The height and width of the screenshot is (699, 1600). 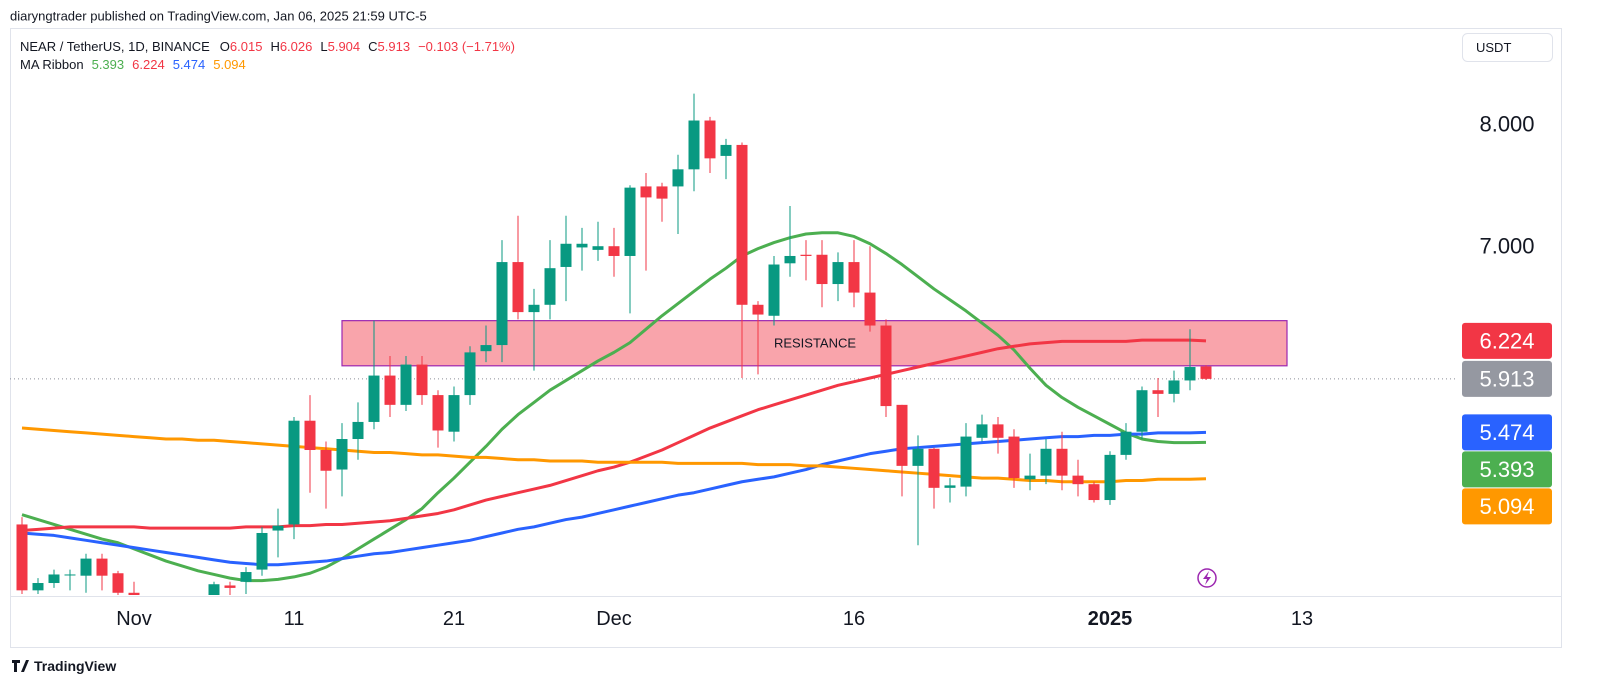 What do you see at coordinates (1506, 246) in the screenshot?
I see `y-tick-label: 7.000` at bounding box center [1506, 246].